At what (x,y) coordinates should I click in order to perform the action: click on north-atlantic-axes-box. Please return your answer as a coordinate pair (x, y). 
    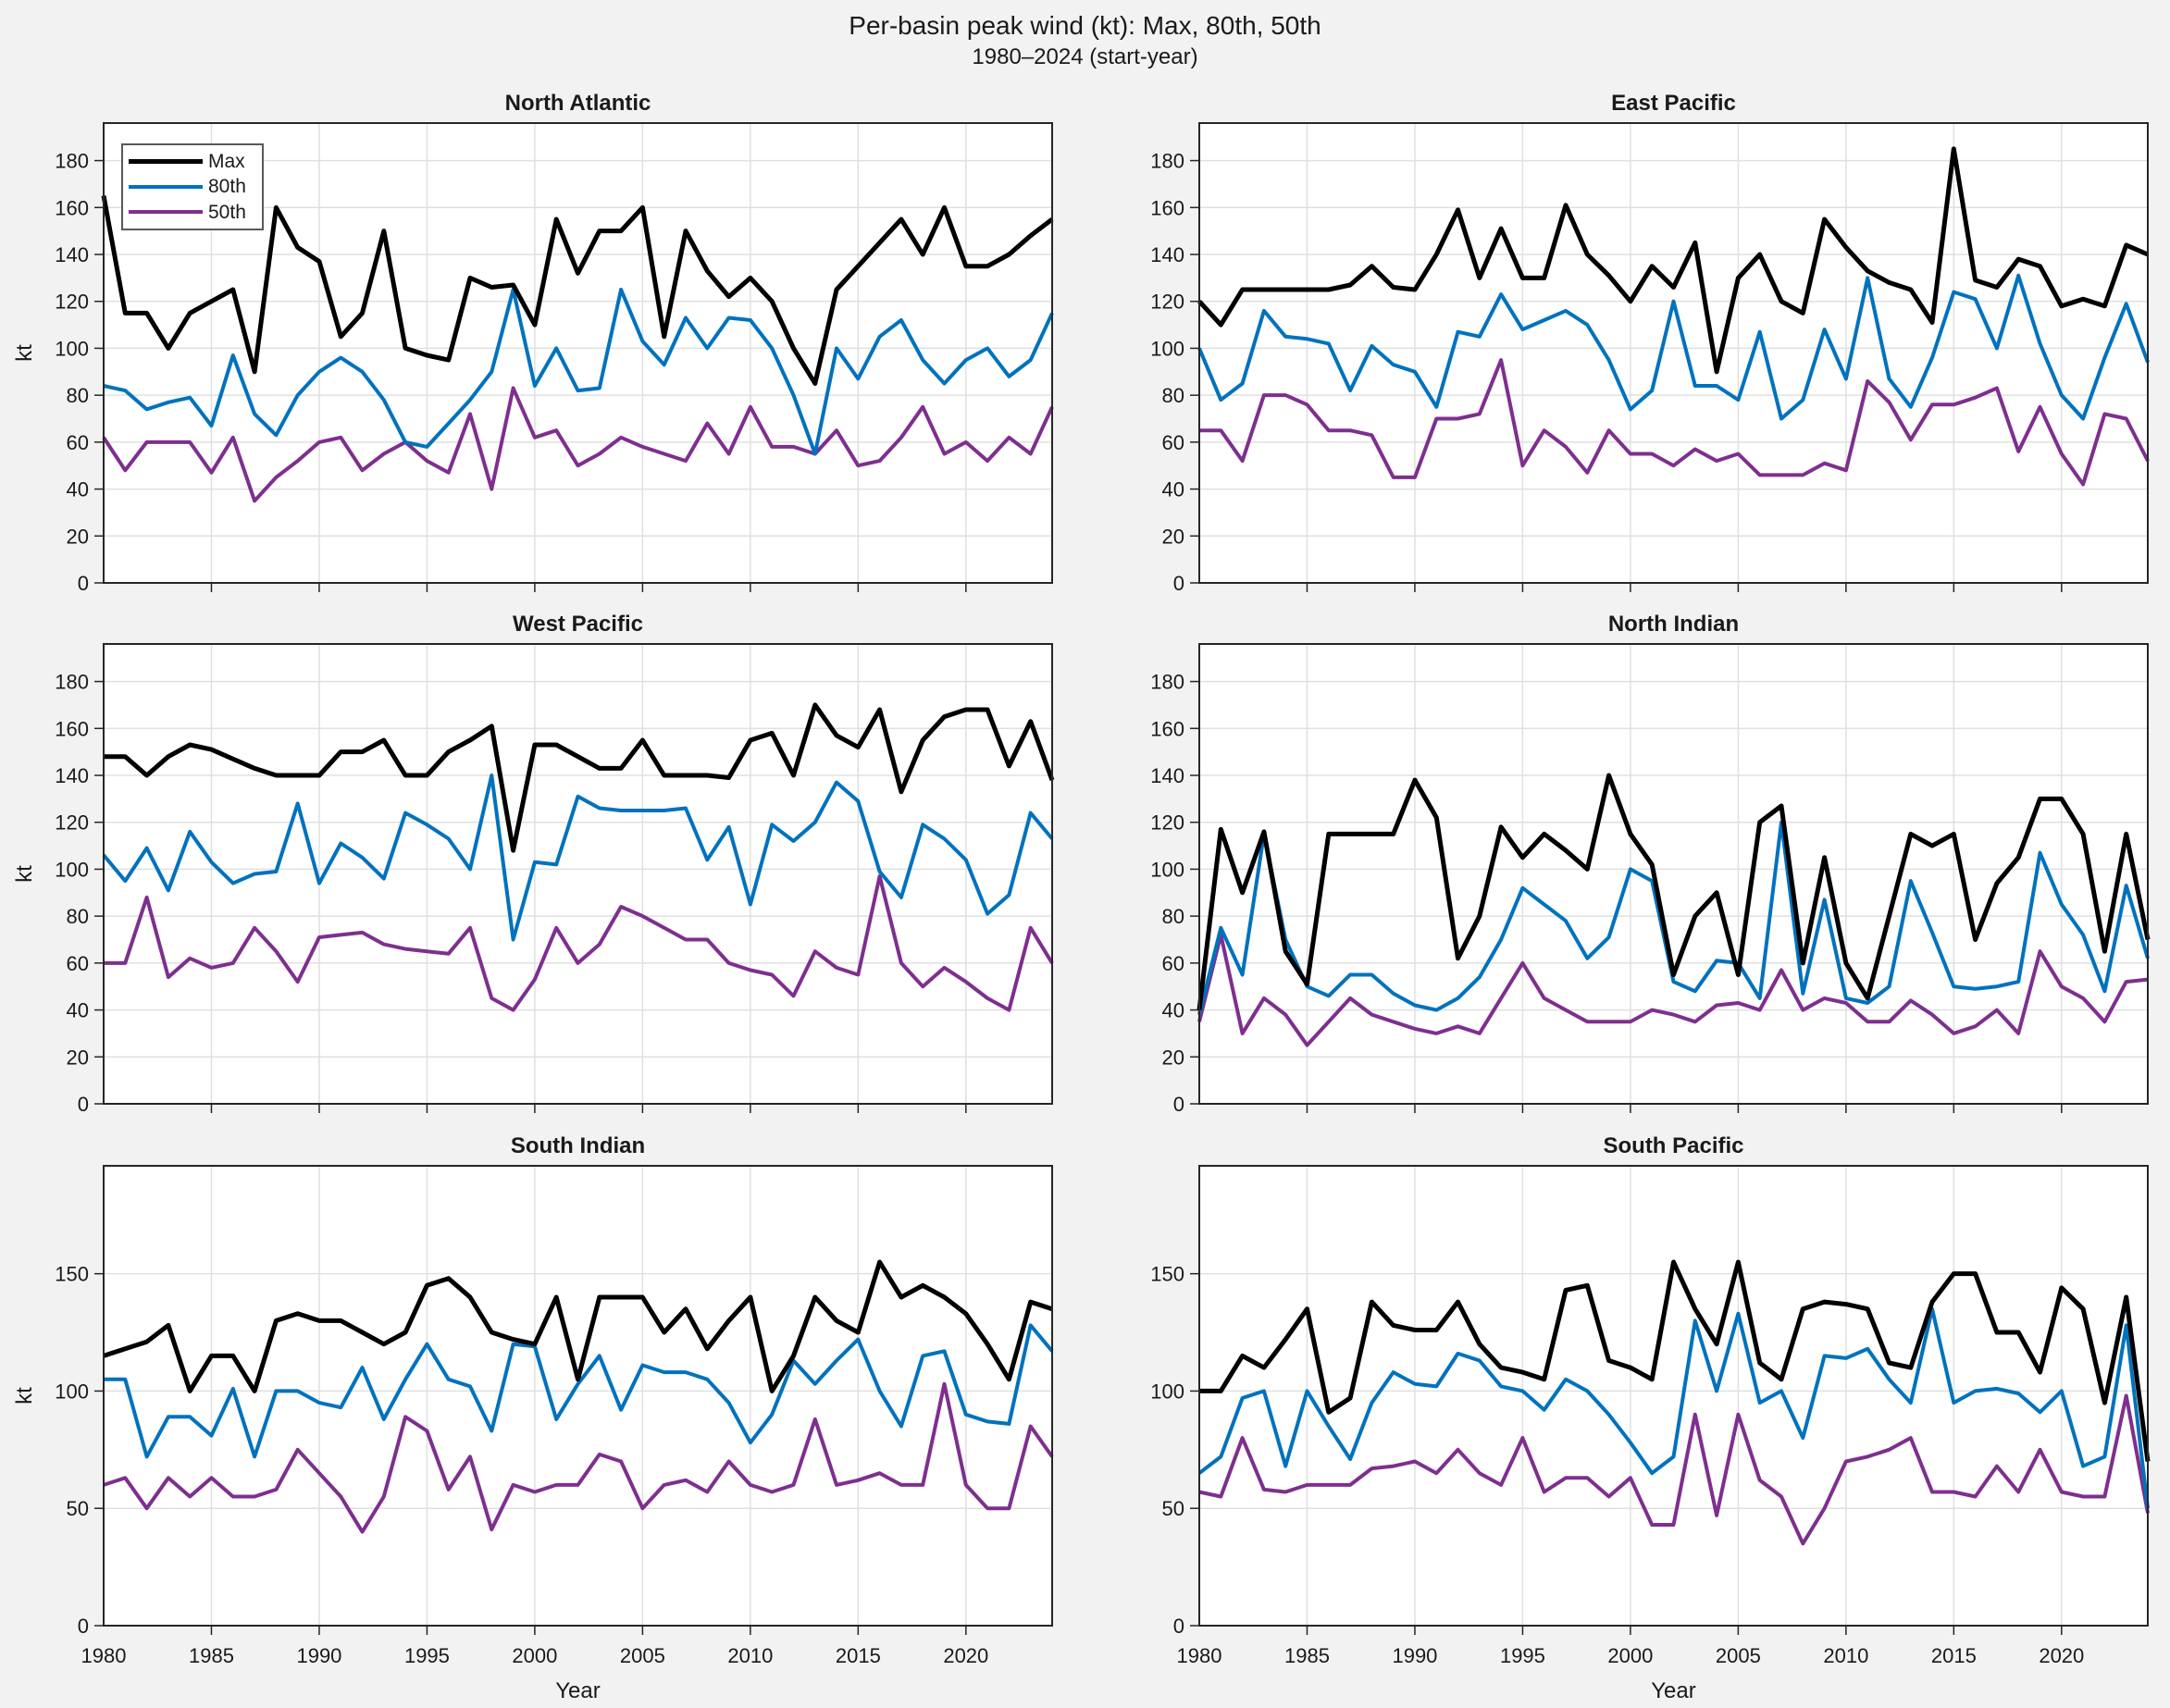
    Looking at the image, I should click on (578, 353).